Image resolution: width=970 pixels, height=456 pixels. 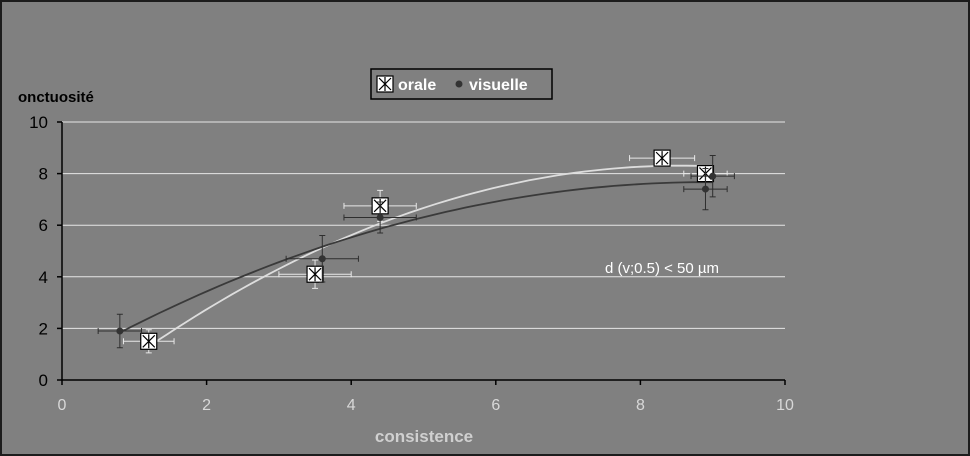 I want to click on legend-marker-visuelle, so click(x=459, y=84).